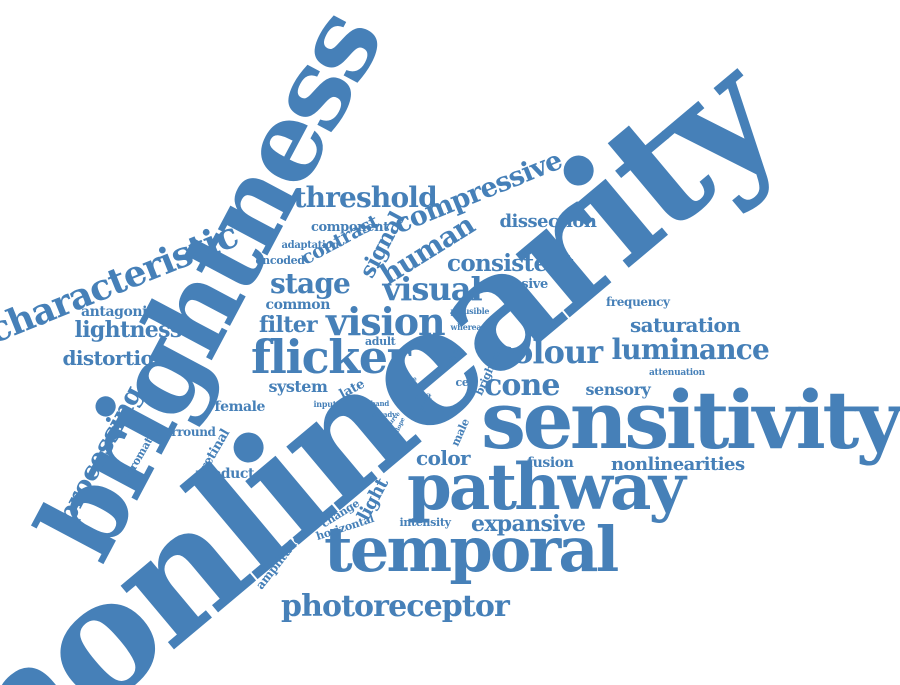  What do you see at coordinates (115, 358) in the screenshot?
I see `word-distortion: distortion` at bounding box center [115, 358].